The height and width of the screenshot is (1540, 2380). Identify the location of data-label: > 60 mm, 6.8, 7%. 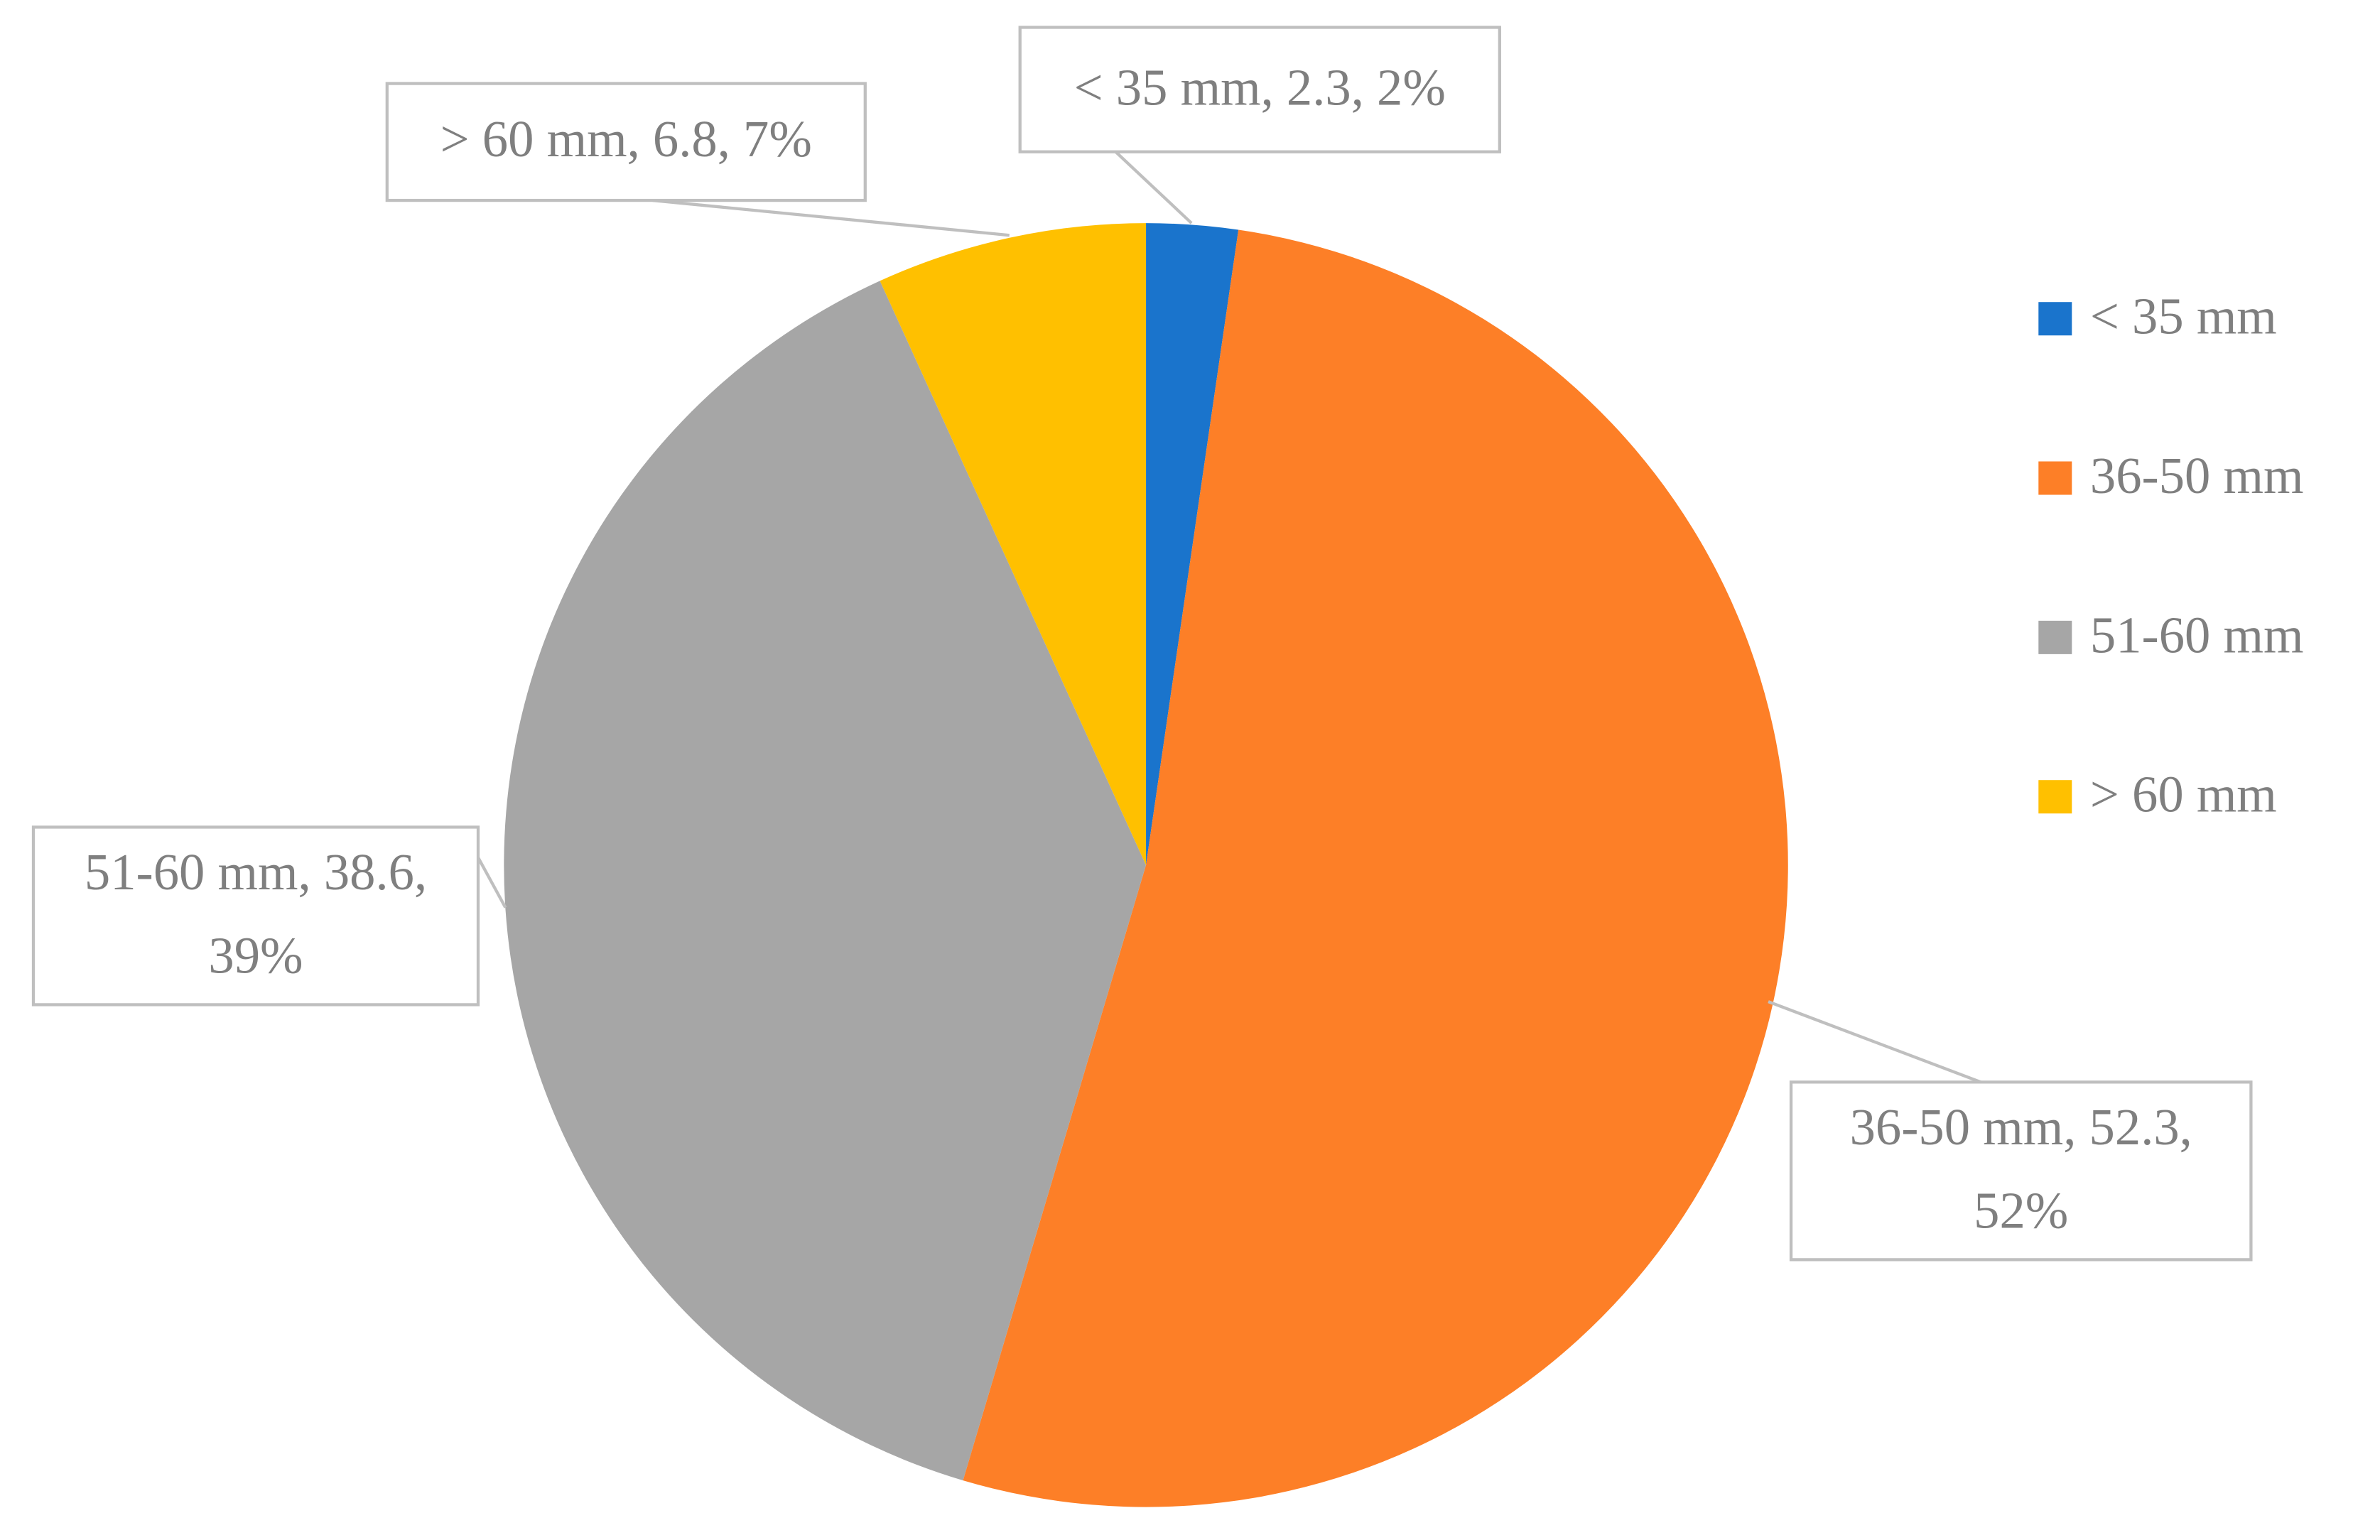
(626, 141).